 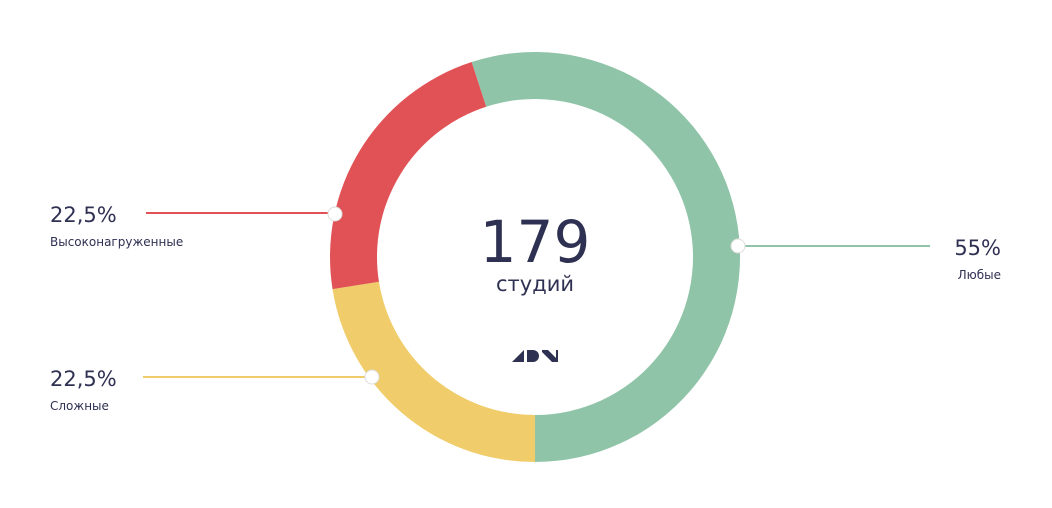 What do you see at coordinates (535, 242) in the screenshot?
I see `center-value: 179` at bounding box center [535, 242].